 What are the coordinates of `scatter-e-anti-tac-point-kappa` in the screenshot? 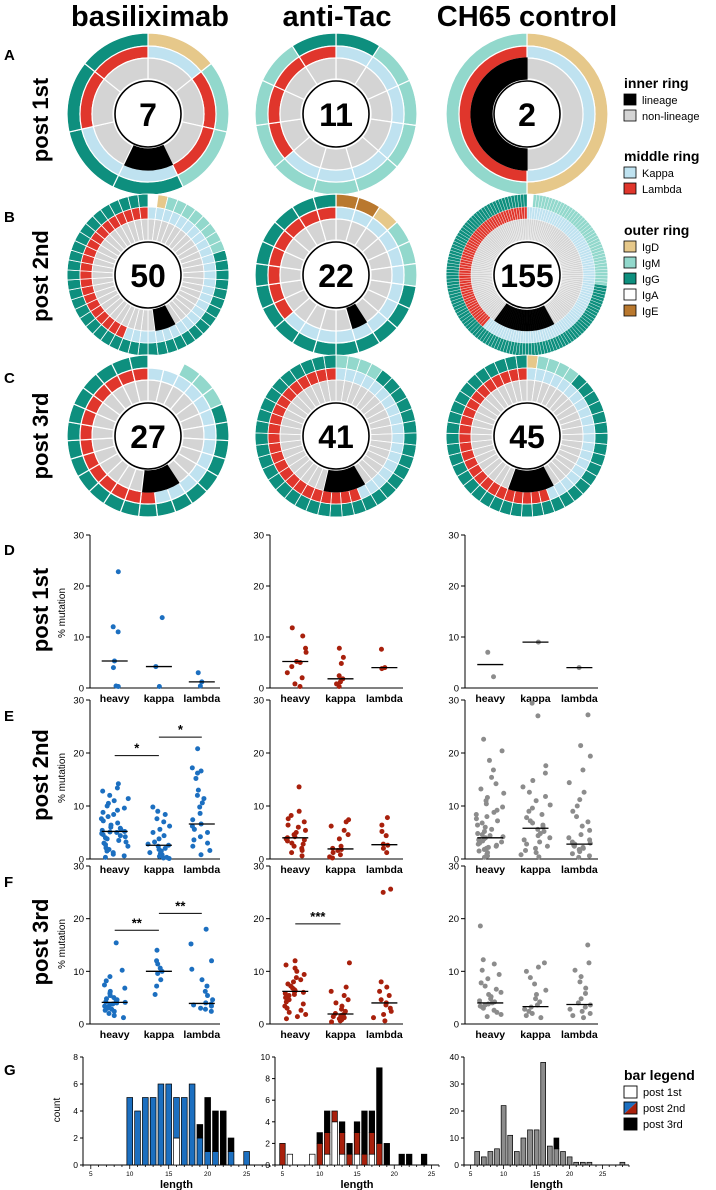 It's located at (340, 855).